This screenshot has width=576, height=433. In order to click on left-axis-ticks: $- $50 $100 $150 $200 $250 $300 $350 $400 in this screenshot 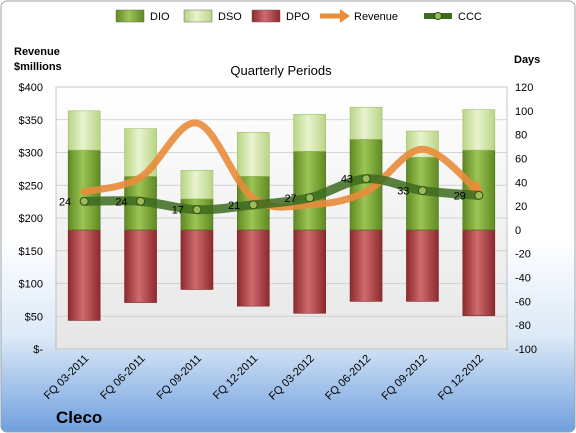, I will do `click(31, 219)`.